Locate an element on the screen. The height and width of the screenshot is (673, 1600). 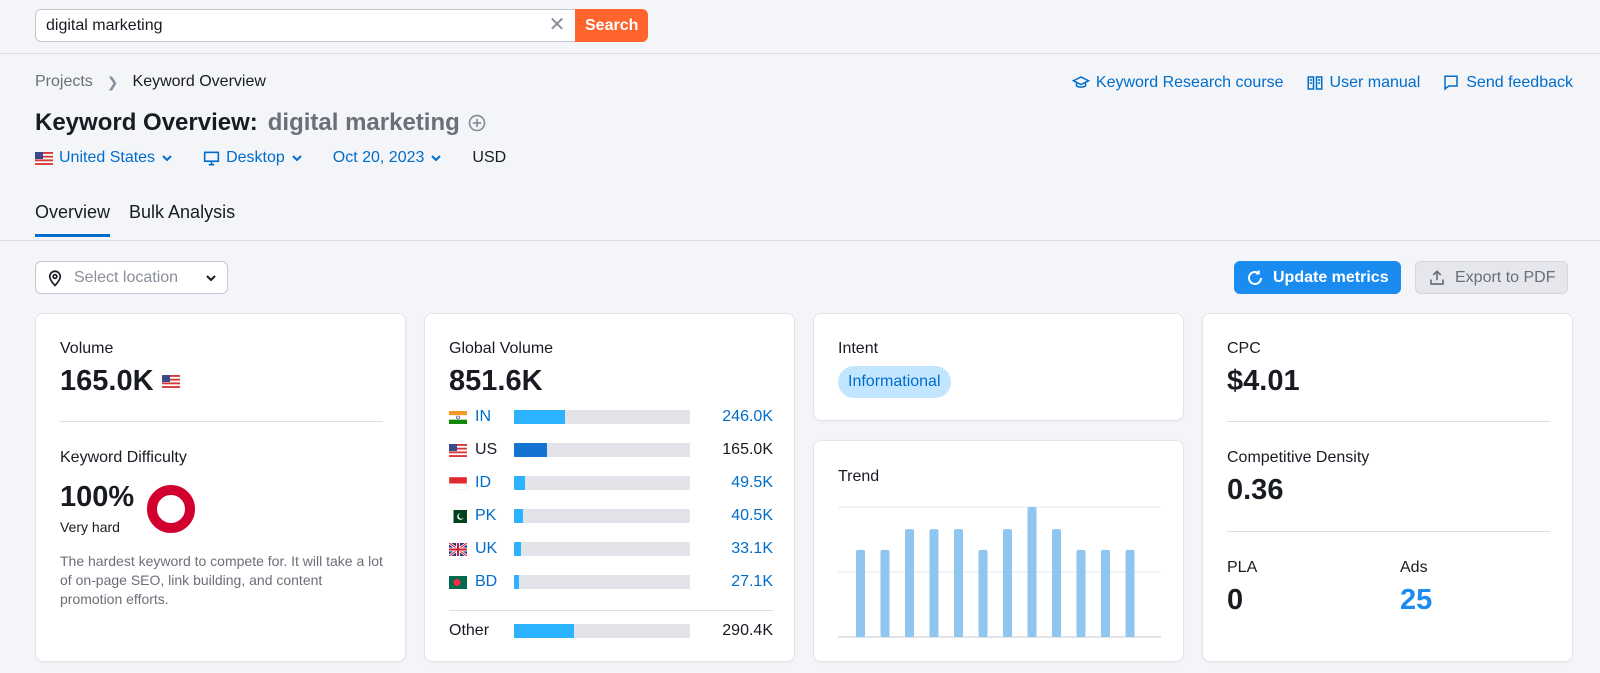
country-filter-label: United States is located at coordinates (107, 157).